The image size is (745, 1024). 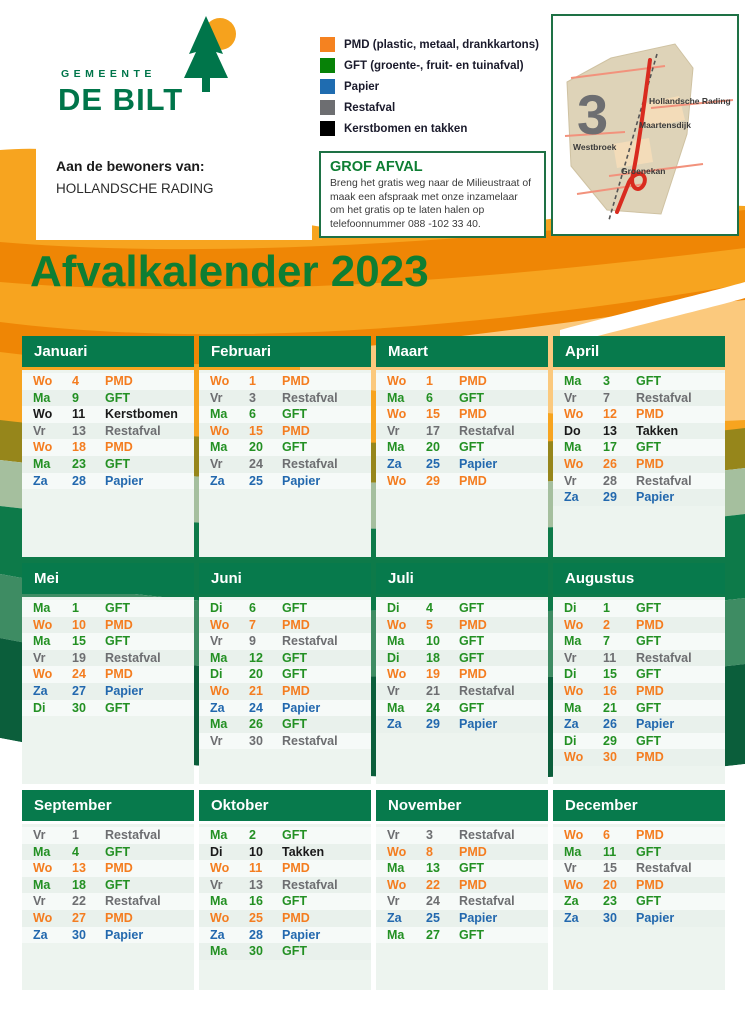 I want to click on legend-color-swatch, so click(x=327, y=107).